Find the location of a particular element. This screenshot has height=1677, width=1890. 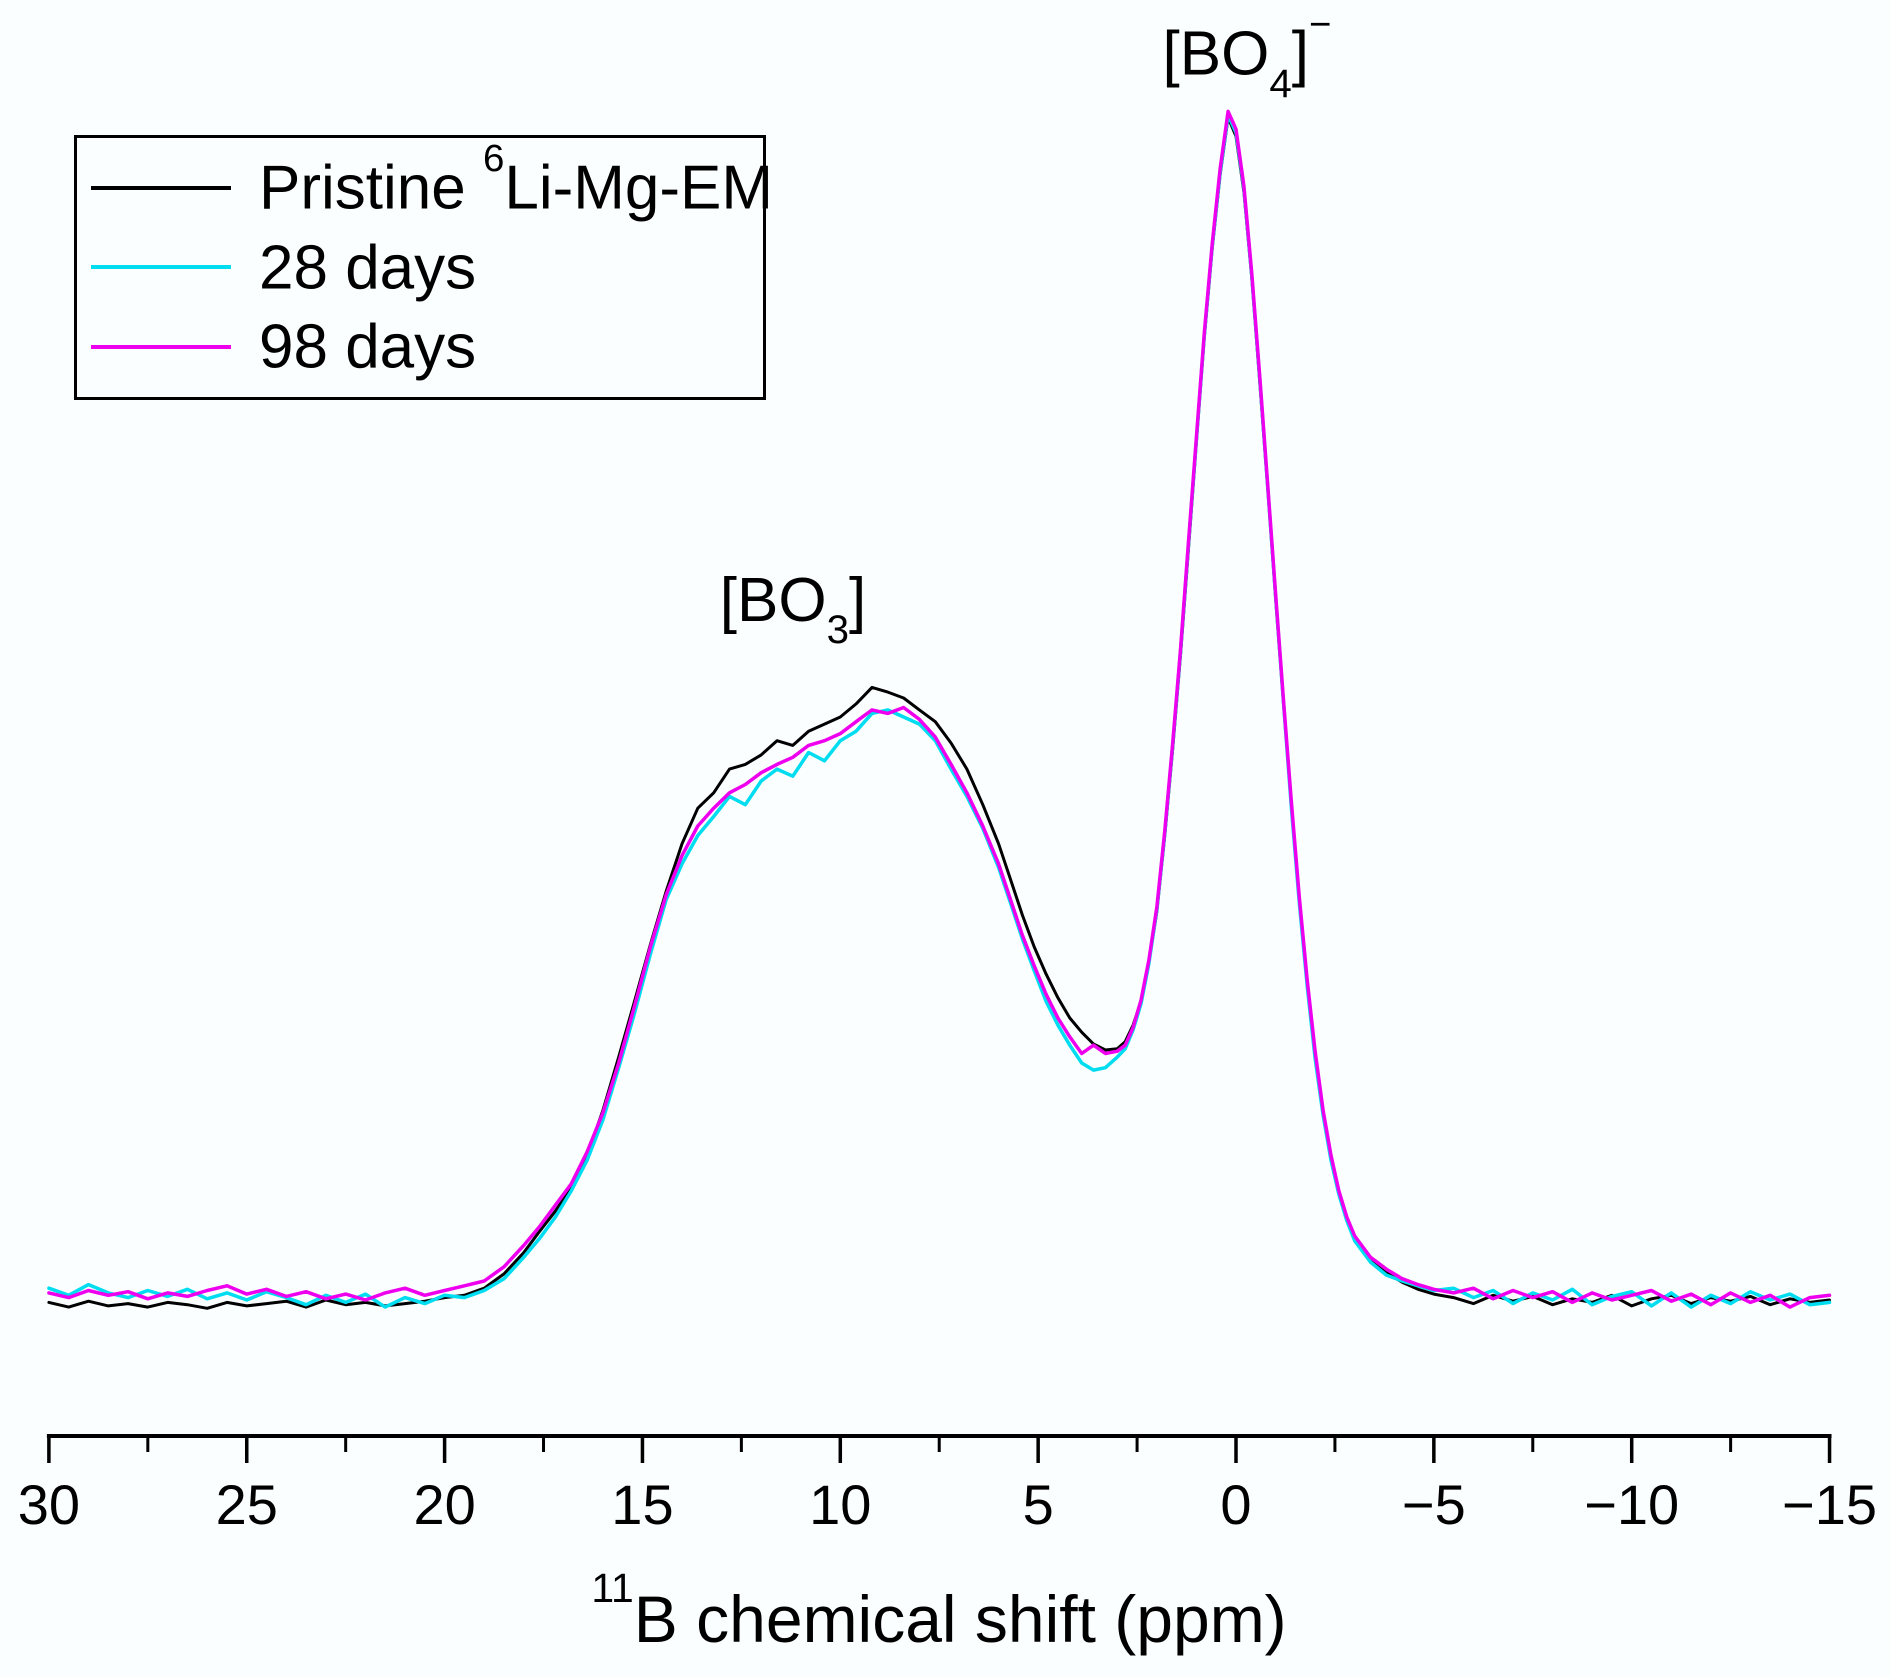

legend-line-28days is located at coordinates (161, 267).